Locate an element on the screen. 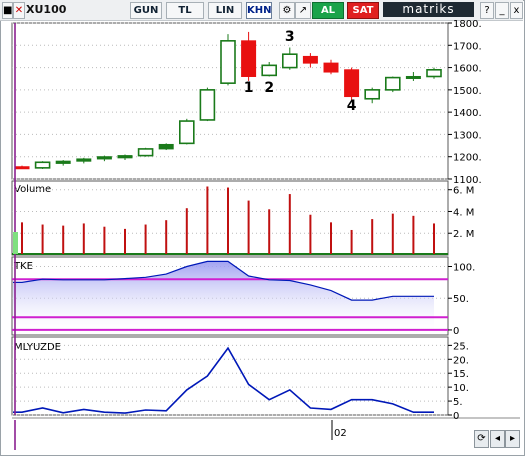  mly-tick-label: 25. is located at coordinates (461, 346).